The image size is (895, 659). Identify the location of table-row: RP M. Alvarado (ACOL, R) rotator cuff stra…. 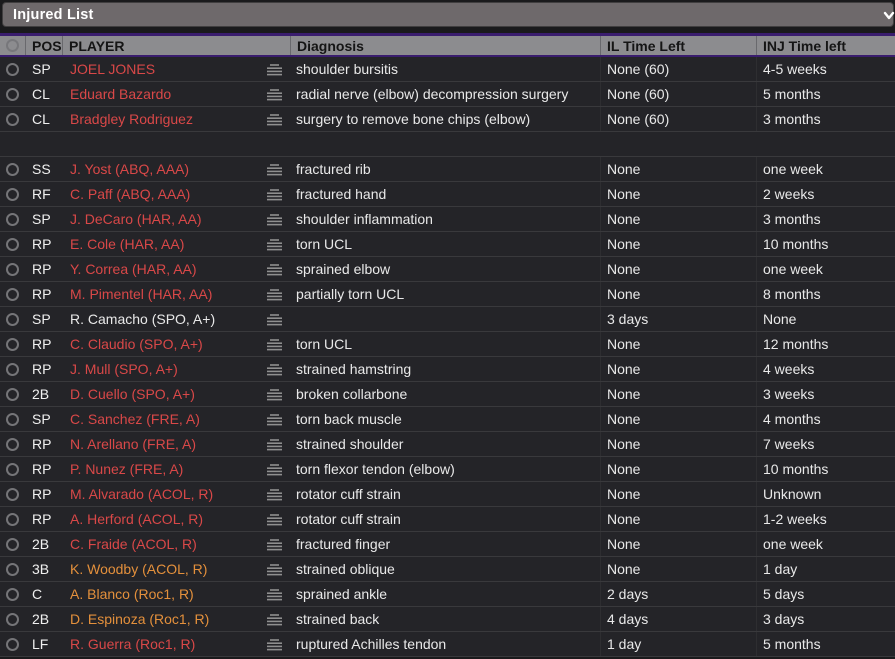
(447, 494).